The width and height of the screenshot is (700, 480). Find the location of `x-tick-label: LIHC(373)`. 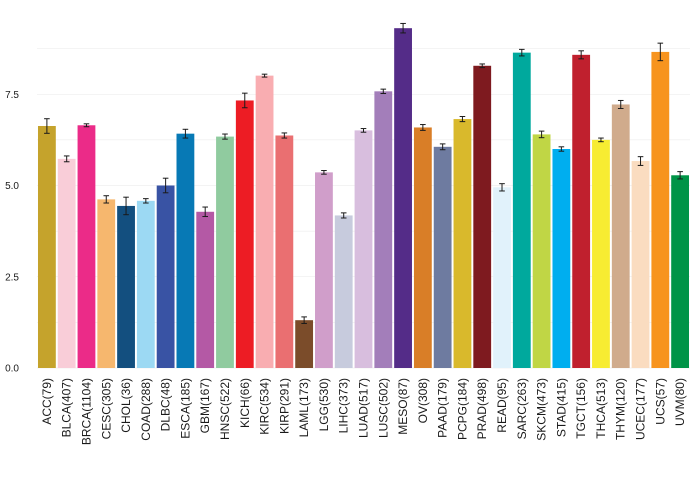

x-tick-label: LIHC(373) is located at coordinates (344, 405).